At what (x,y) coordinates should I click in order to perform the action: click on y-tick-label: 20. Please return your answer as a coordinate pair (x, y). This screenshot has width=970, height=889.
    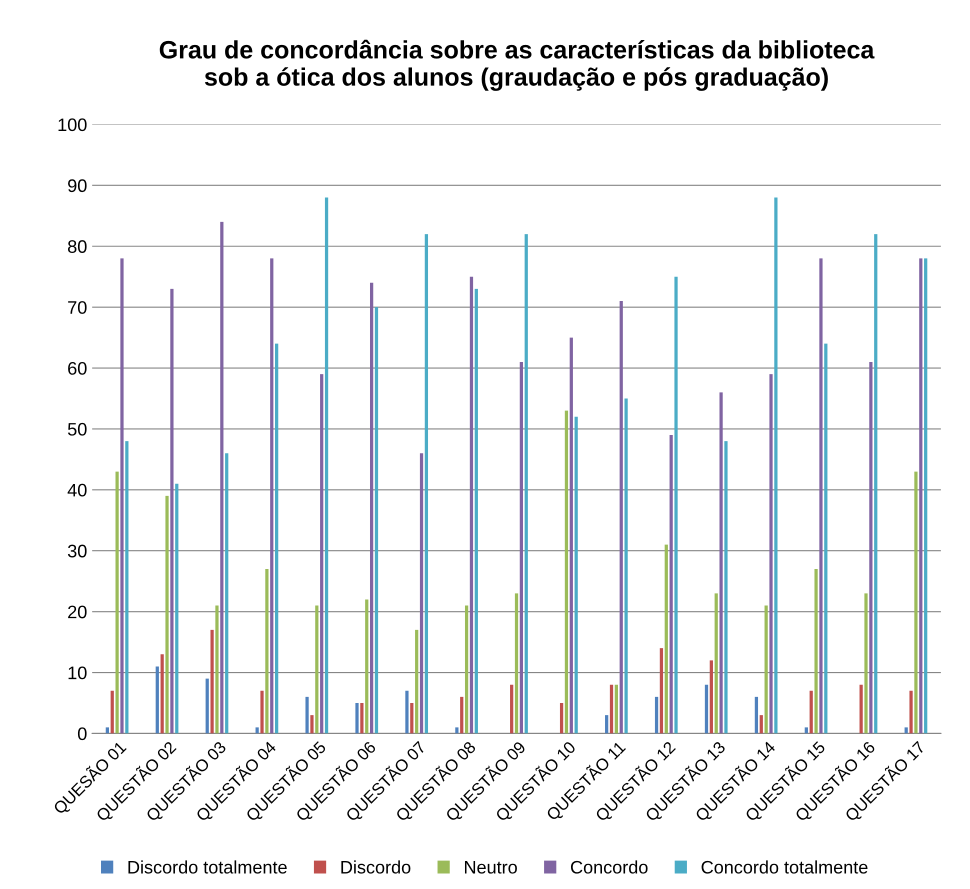
    Looking at the image, I should click on (77, 612).